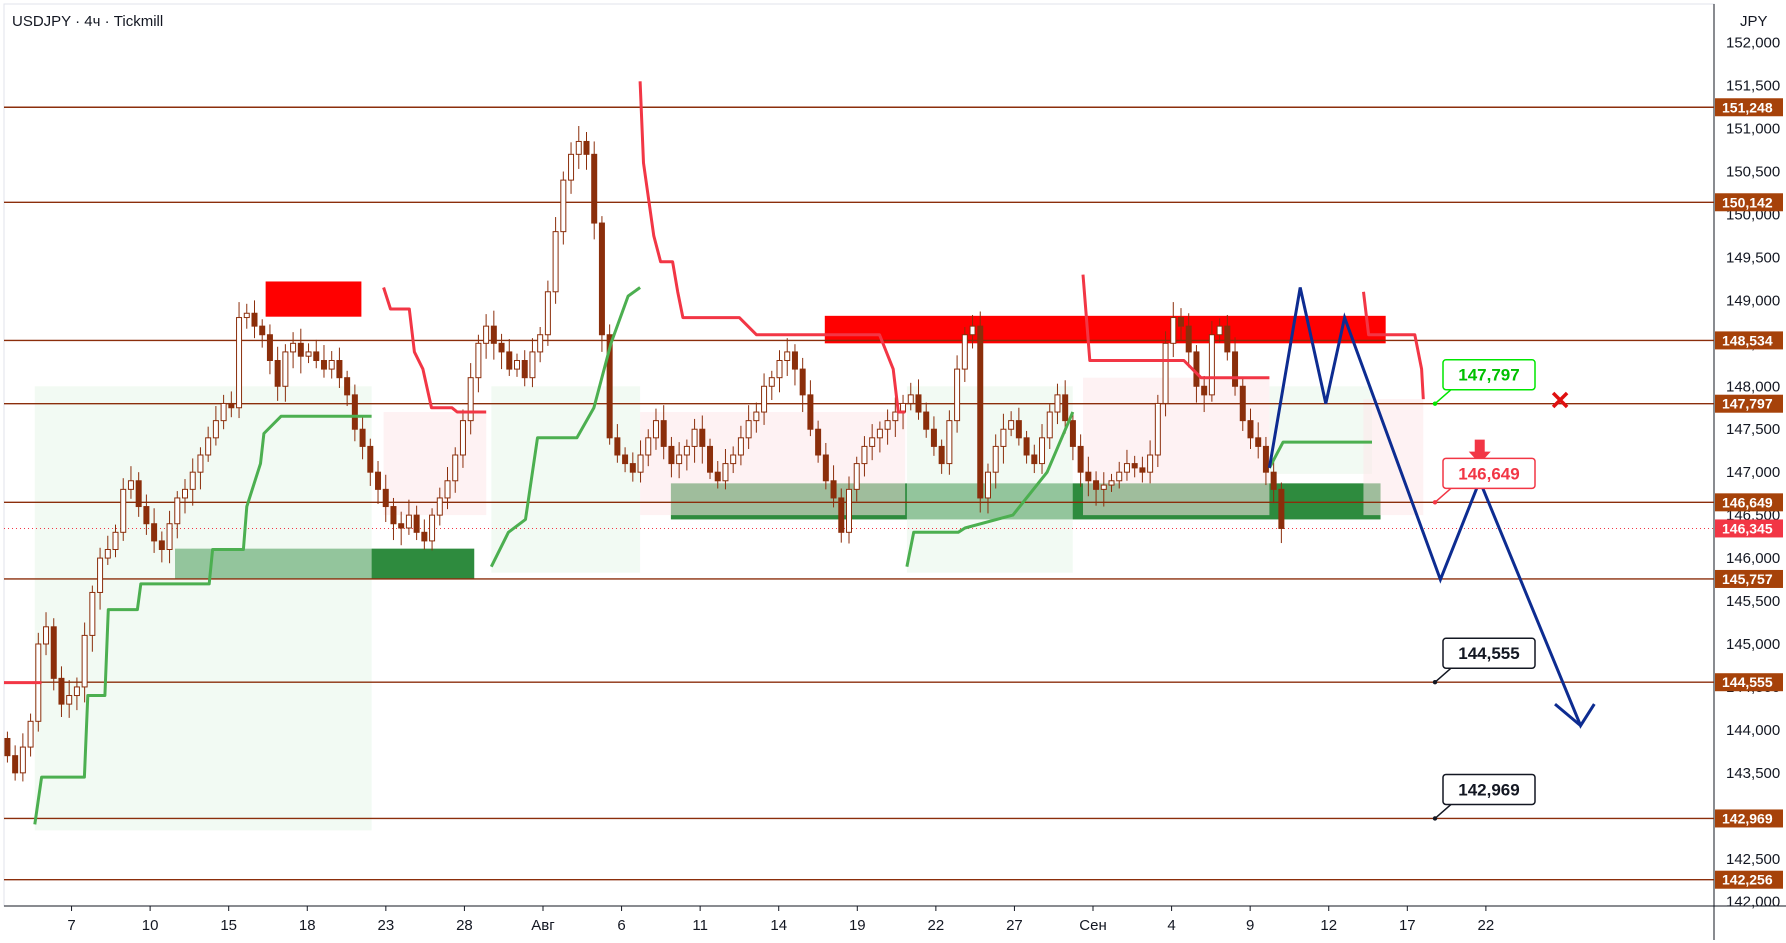 The width and height of the screenshot is (1786, 943). Describe the element at coordinates (1753, 429) in the screenshot. I see `price-tick-label-11: 147,500` at that location.